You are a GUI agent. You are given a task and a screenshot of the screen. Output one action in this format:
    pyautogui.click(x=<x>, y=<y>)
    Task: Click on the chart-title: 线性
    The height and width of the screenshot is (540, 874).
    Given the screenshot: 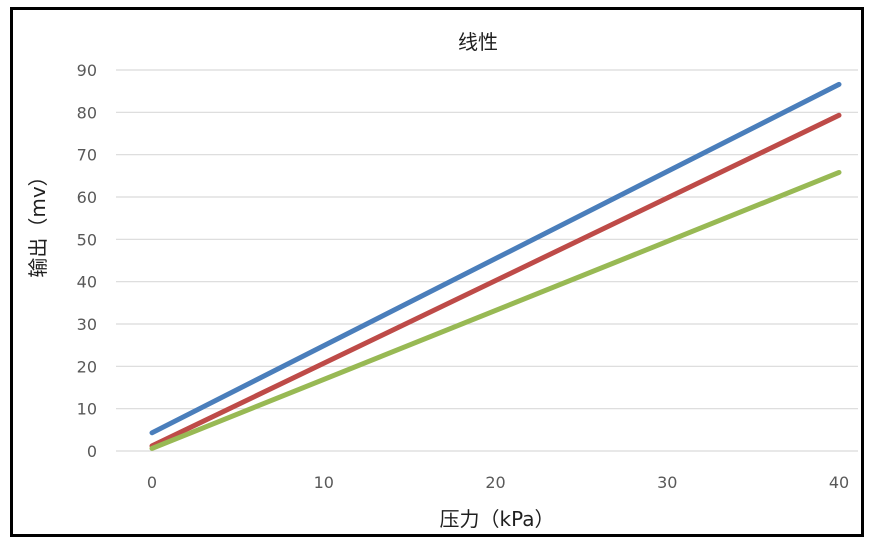 What is the action you would take?
    pyautogui.click(x=478, y=42)
    